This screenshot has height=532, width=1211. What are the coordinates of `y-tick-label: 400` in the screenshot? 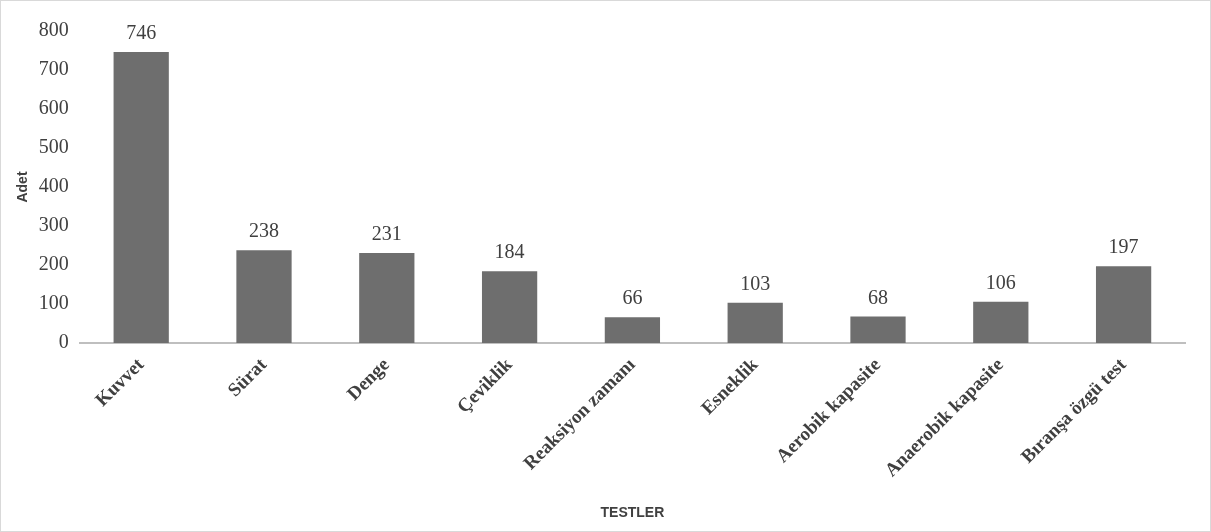 It's located at (53, 185).